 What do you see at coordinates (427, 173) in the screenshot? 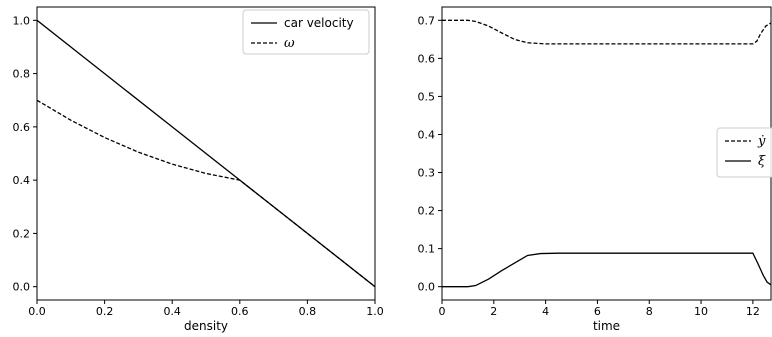
I see `y-tick-label: 0.3` at bounding box center [427, 173].